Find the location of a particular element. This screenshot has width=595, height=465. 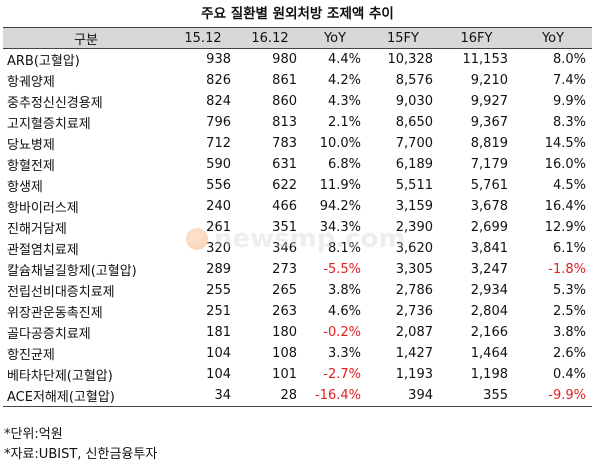

column-header-1612: 16.12 is located at coordinates (270, 38).